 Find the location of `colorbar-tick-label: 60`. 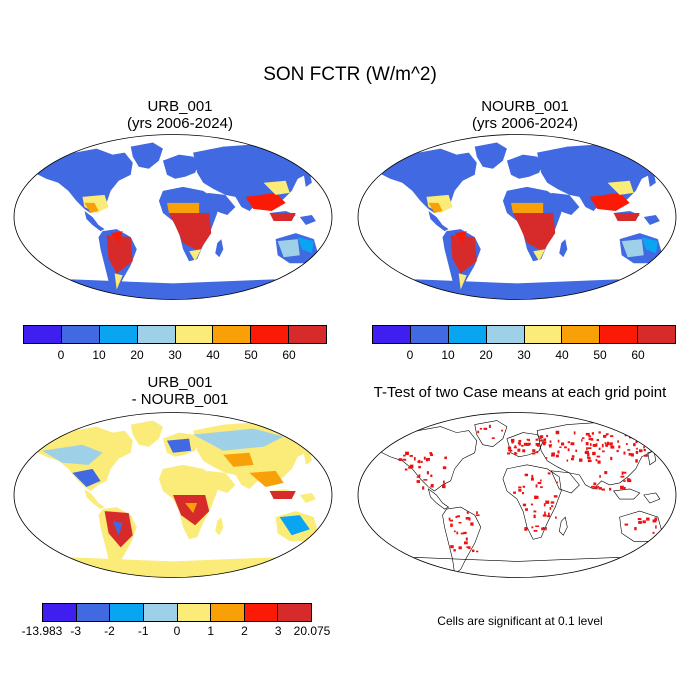

colorbar-tick-label: 60 is located at coordinates (638, 355).